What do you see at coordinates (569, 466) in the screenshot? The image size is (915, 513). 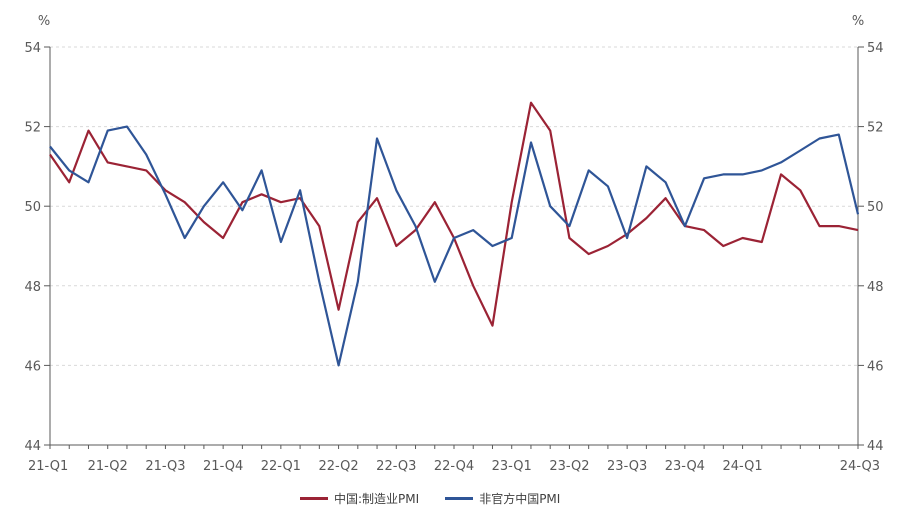 I see `x-tick-label: 23-Q2` at bounding box center [569, 466].